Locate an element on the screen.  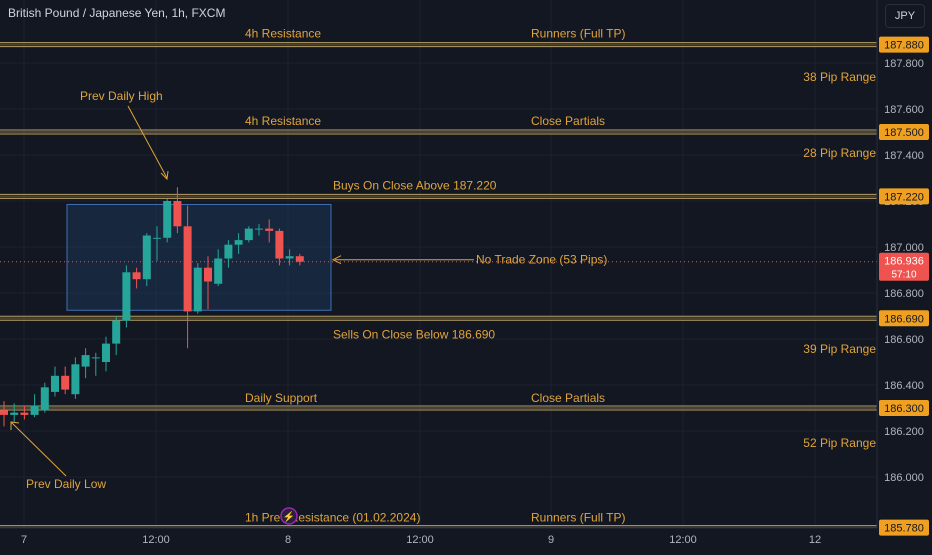
zone-label: No Trade Zone (53 Pips) is located at coordinates (541, 260).